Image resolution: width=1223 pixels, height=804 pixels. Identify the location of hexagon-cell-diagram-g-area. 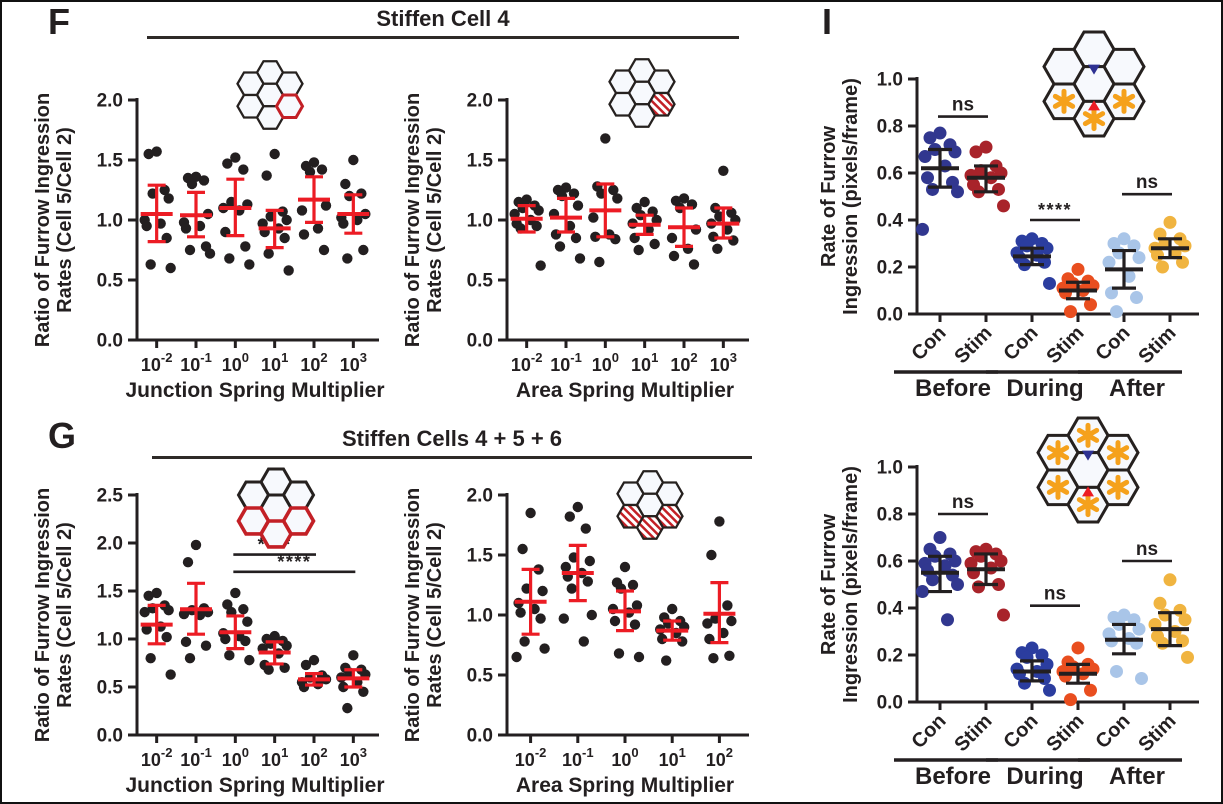
(650, 505).